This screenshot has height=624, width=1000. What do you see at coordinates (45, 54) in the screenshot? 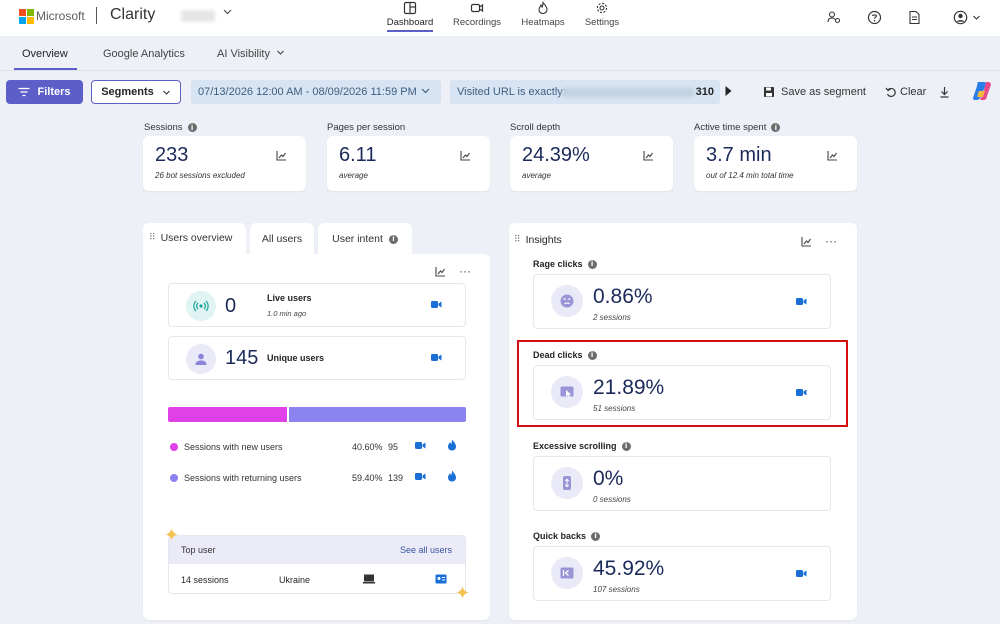
I see `tab-overview: Overview` at bounding box center [45, 54].